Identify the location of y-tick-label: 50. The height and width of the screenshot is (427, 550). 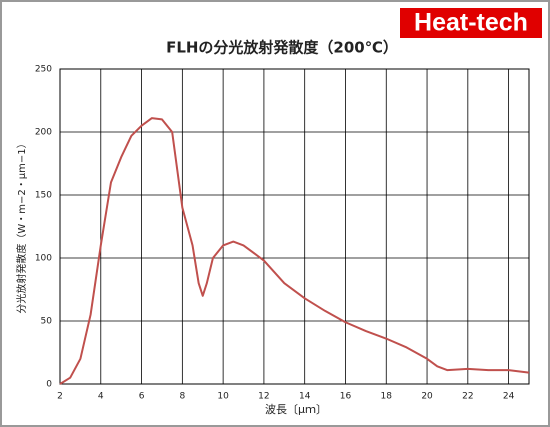
(47, 322).